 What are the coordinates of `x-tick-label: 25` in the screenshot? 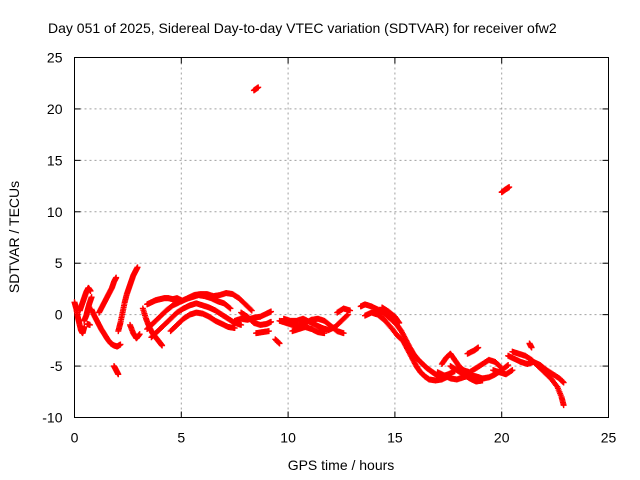 It's located at (609, 438).